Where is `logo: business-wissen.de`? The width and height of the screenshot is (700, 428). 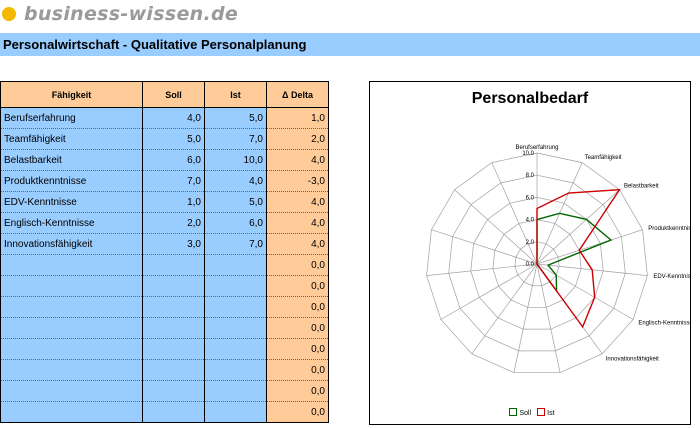 logo: business-wissen.de is located at coordinates (119, 14).